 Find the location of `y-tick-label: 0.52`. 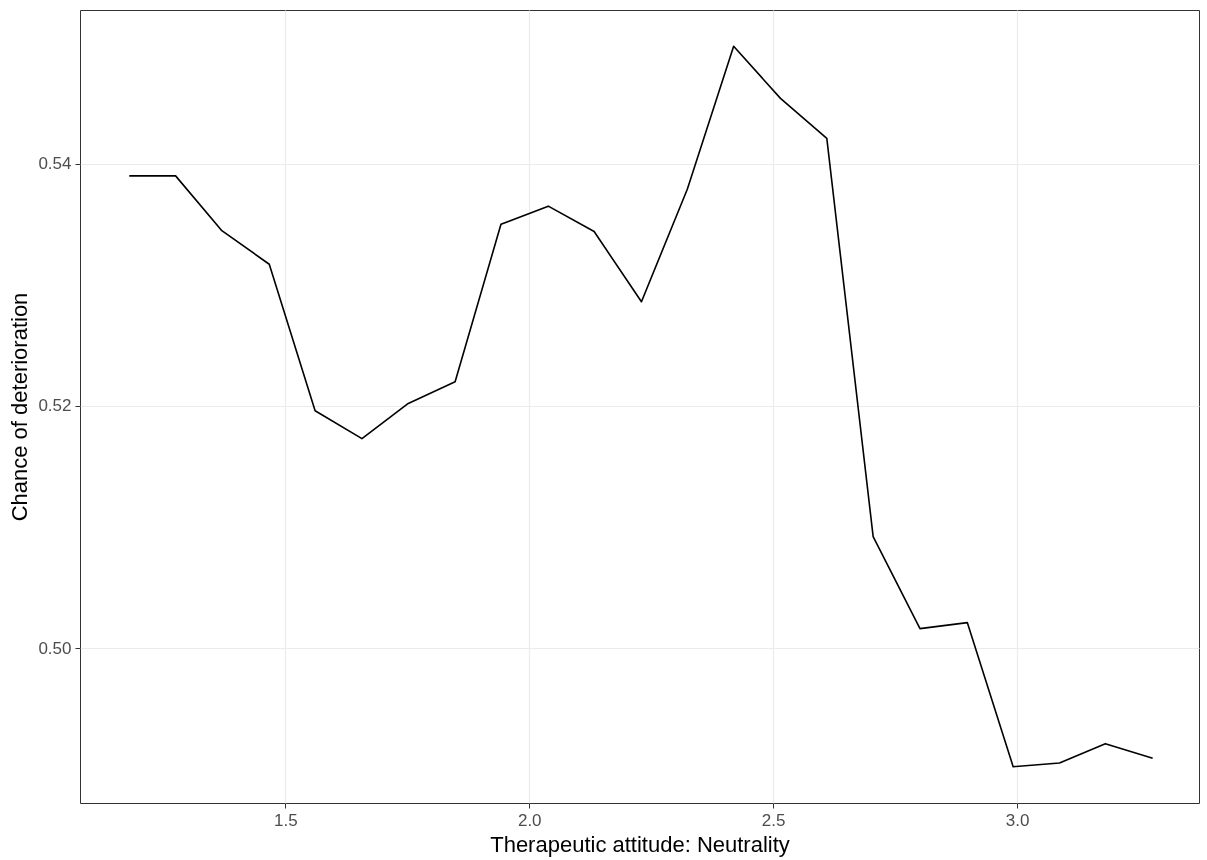

y-tick-label: 0.52 is located at coordinates (55, 406).